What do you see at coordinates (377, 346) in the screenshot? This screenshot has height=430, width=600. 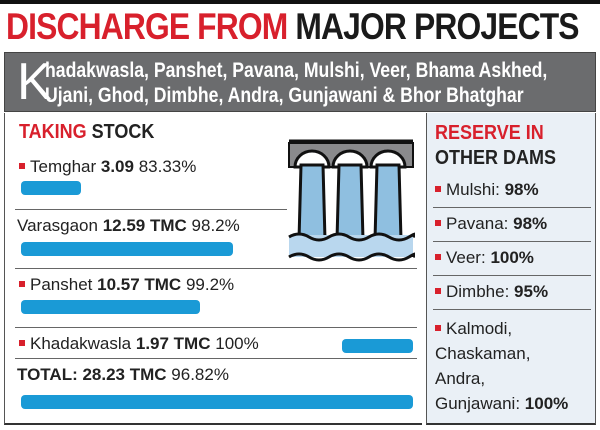 I see `stock-bar-khadakwasla` at bounding box center [377, 346].